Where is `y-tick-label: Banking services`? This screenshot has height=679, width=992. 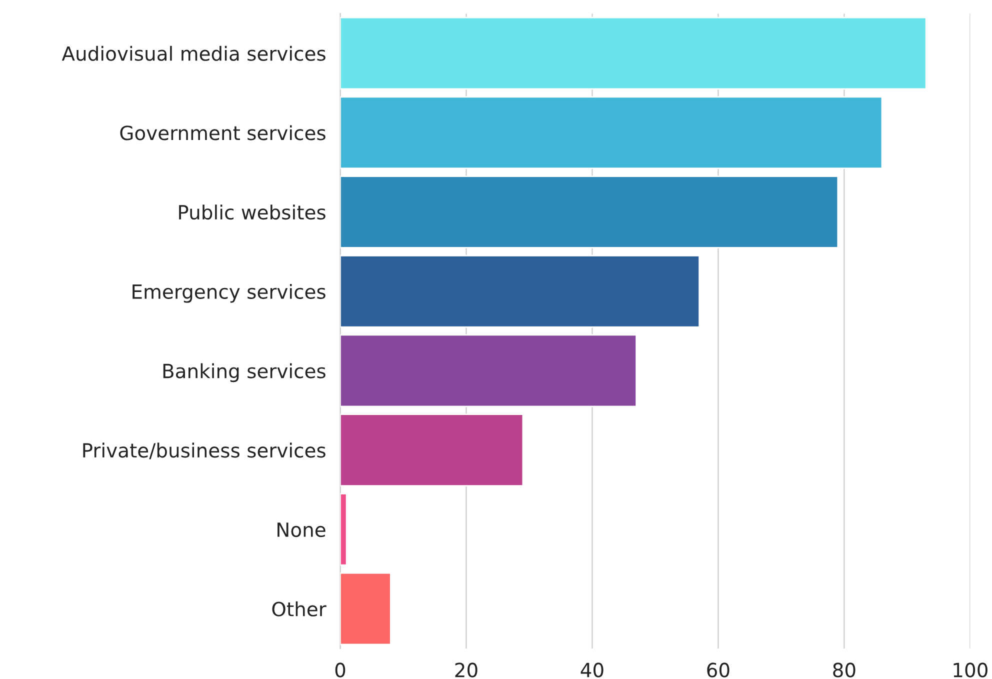
y-tick-label: Banking services is located at coordinates (244, 372).